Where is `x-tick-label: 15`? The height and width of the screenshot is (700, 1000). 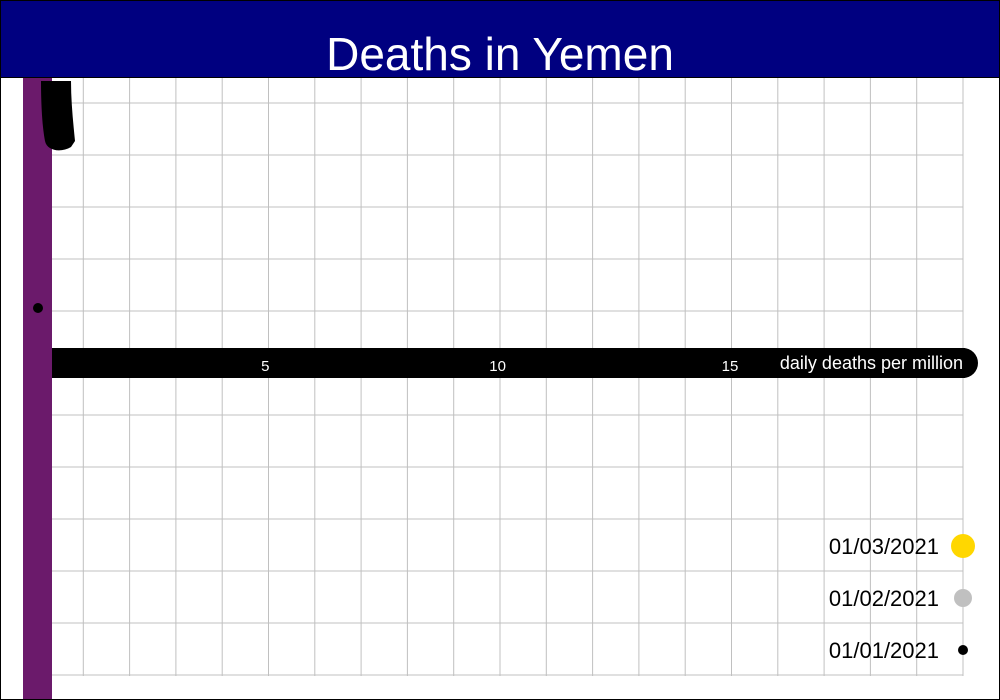
x-tick-label: 15 is located at coordinates (730, 366).